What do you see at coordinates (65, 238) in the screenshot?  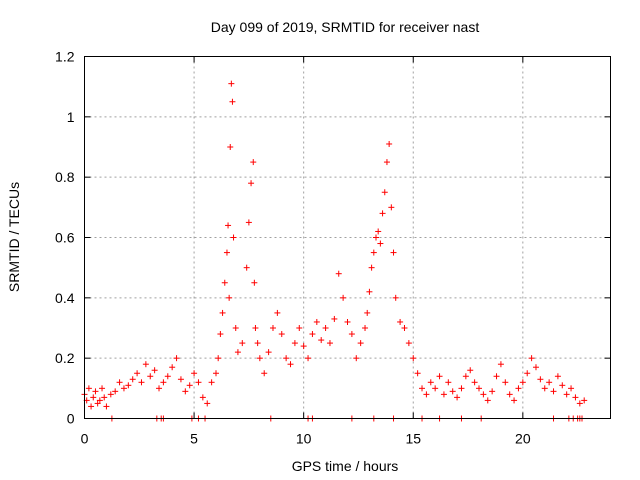 I see `y-tick-label: 0.6` at bounding box center [65, 238].